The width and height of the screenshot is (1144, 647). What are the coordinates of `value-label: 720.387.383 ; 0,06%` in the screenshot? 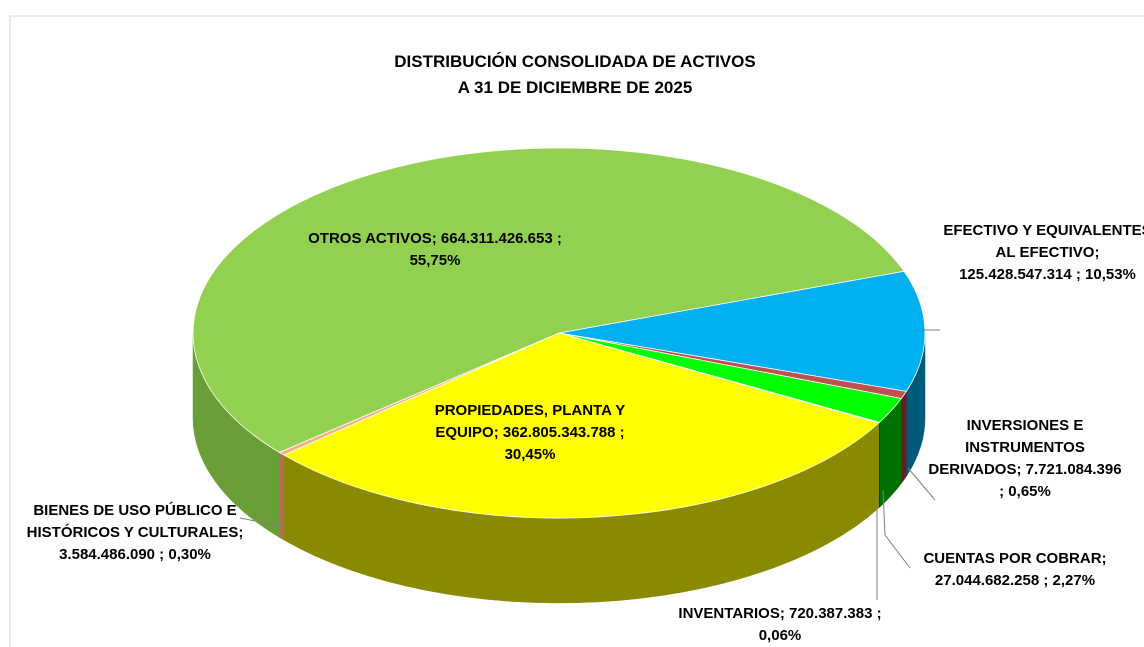 It's located at (820, 624).